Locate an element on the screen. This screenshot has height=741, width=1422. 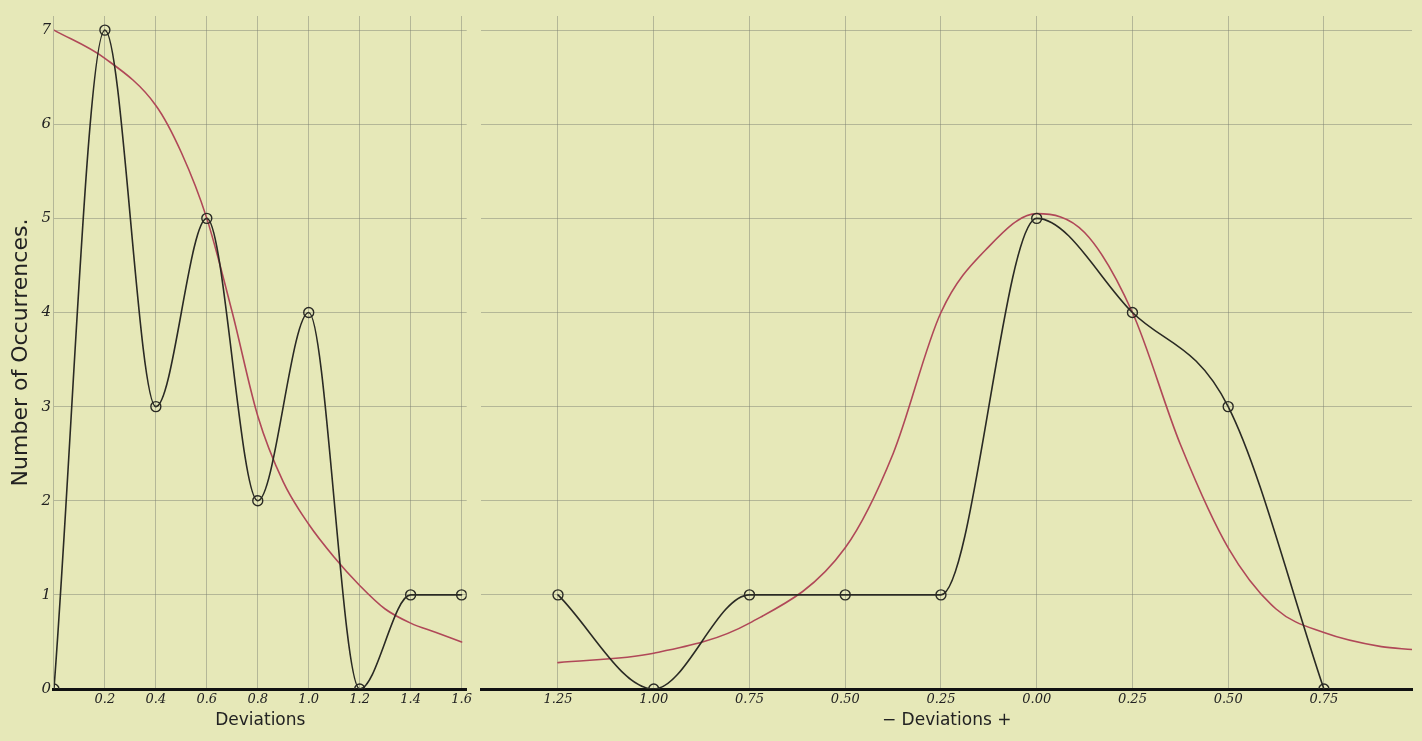
x-tick-label: 0.6 is located at coordinates (207, 699).